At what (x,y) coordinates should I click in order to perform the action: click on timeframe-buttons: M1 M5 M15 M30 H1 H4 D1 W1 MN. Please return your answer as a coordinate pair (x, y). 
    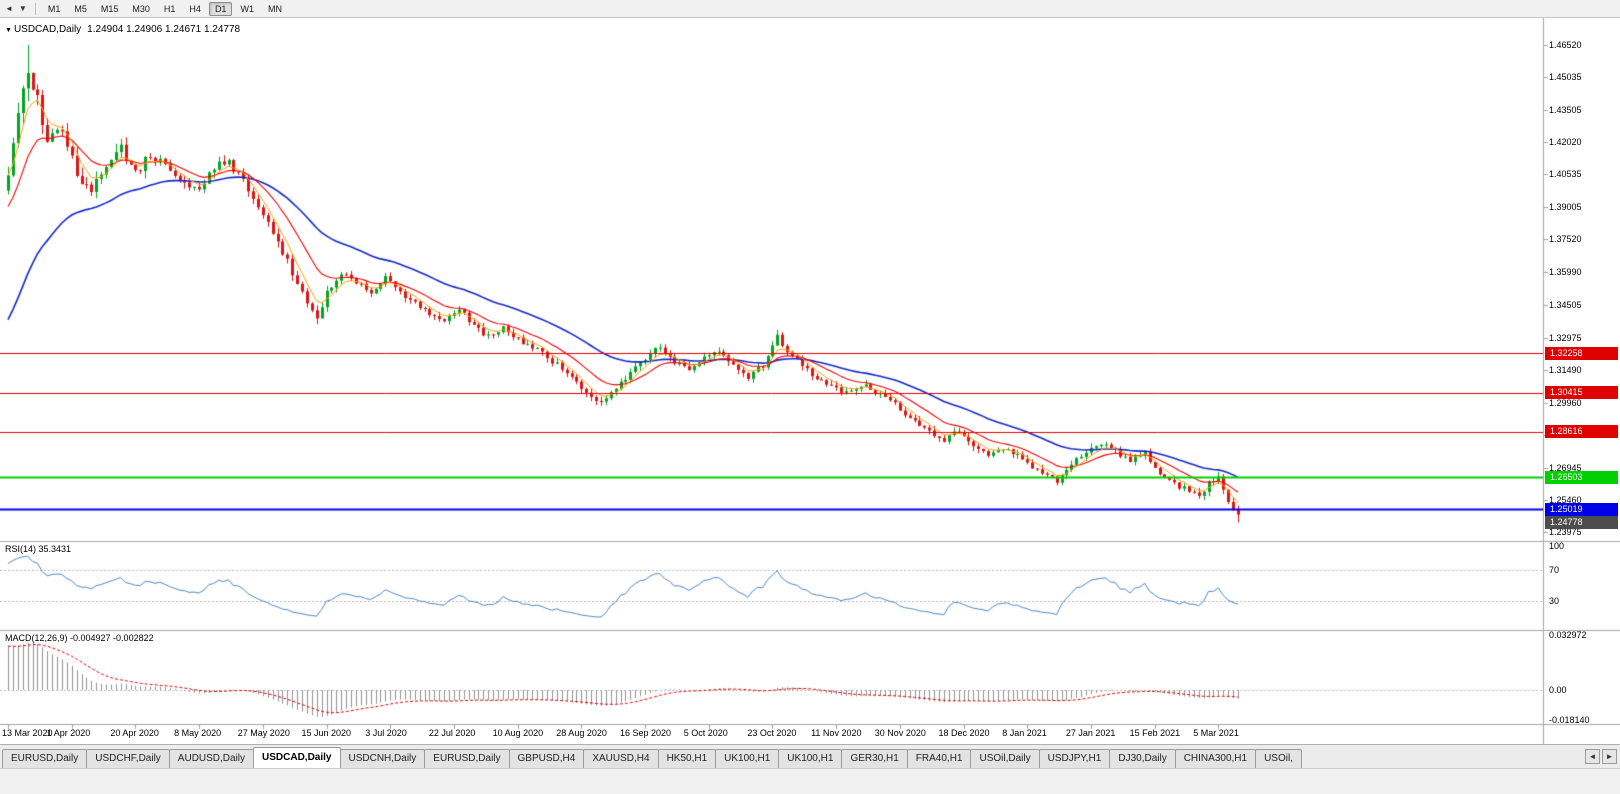
    Looking at the image, I should click on (165, 8).